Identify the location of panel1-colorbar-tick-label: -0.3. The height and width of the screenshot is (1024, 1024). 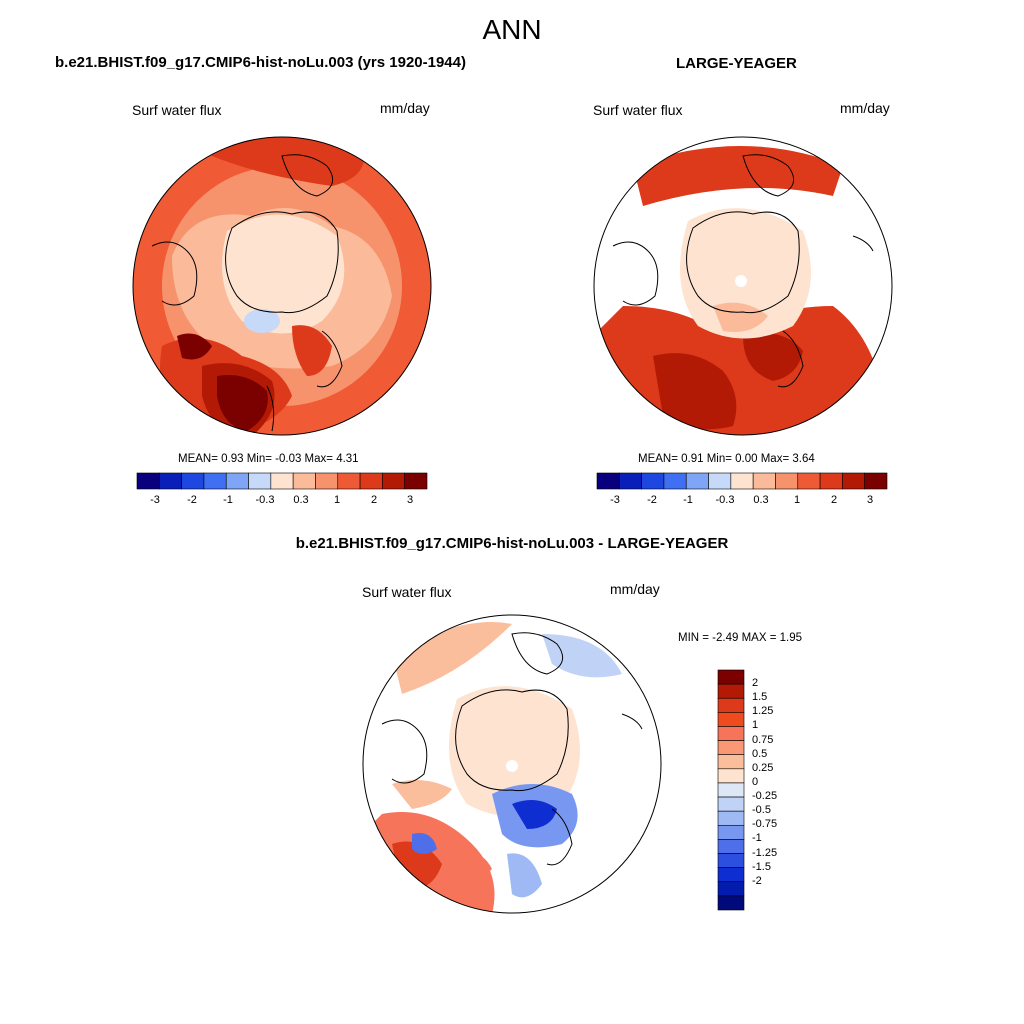
(265, 500).